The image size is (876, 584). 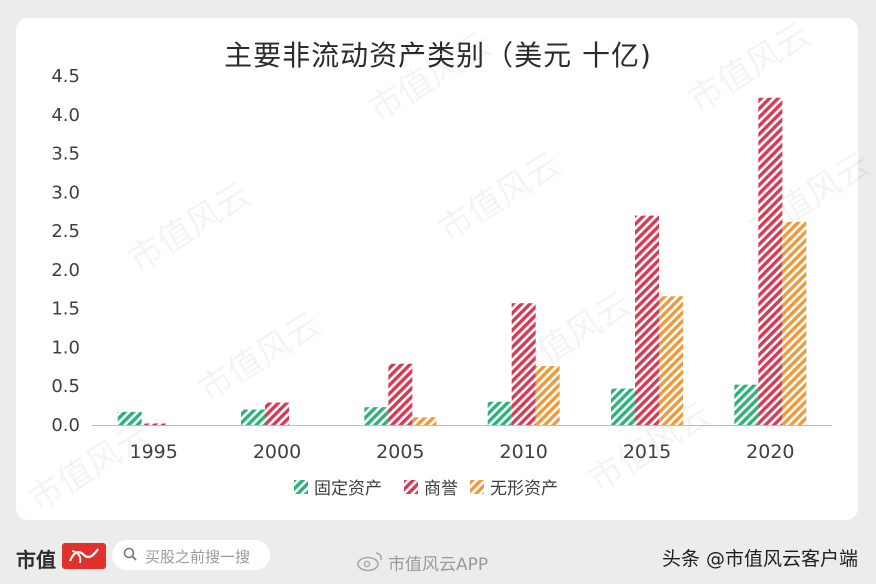 What do you see at coordinates (65, 231) in the screenshot?
I see `y-tick-label: 2.5` at bounding box center [65, 231].